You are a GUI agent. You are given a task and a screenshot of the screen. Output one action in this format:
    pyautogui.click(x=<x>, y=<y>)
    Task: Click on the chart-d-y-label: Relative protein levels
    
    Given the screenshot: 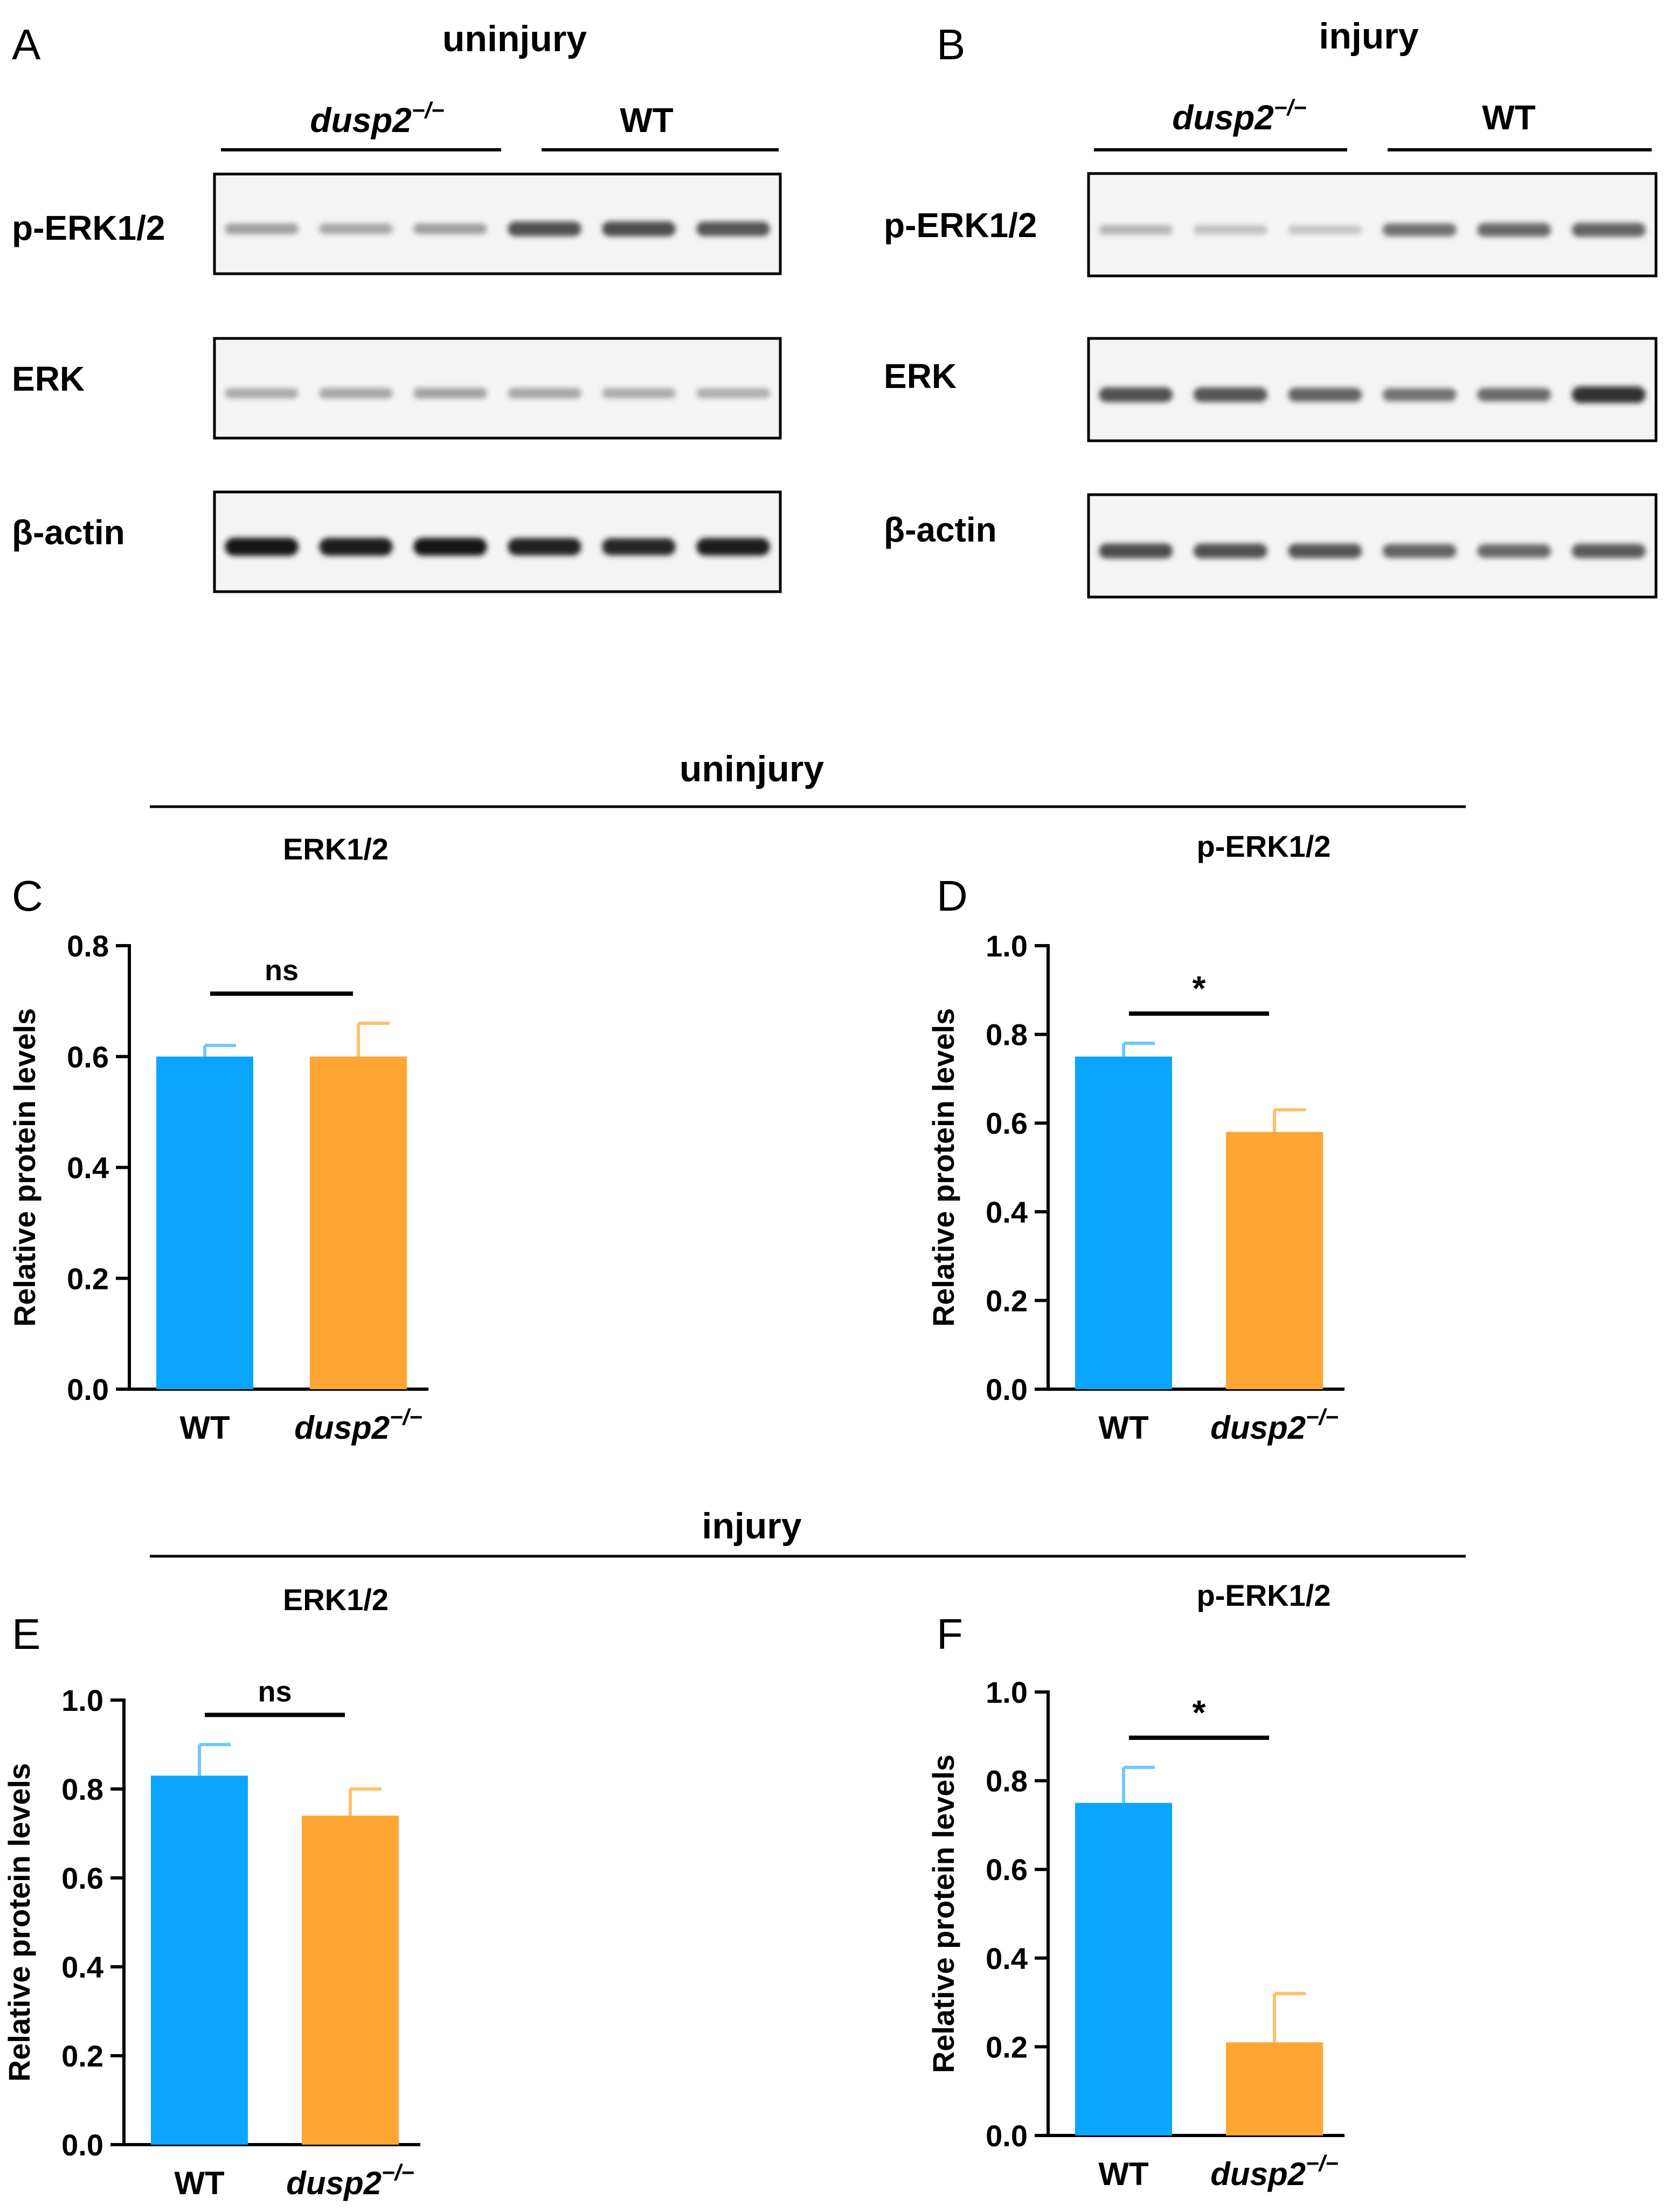 What is the action you would take?
    pyautogui.click(x=943, y=1167)
    